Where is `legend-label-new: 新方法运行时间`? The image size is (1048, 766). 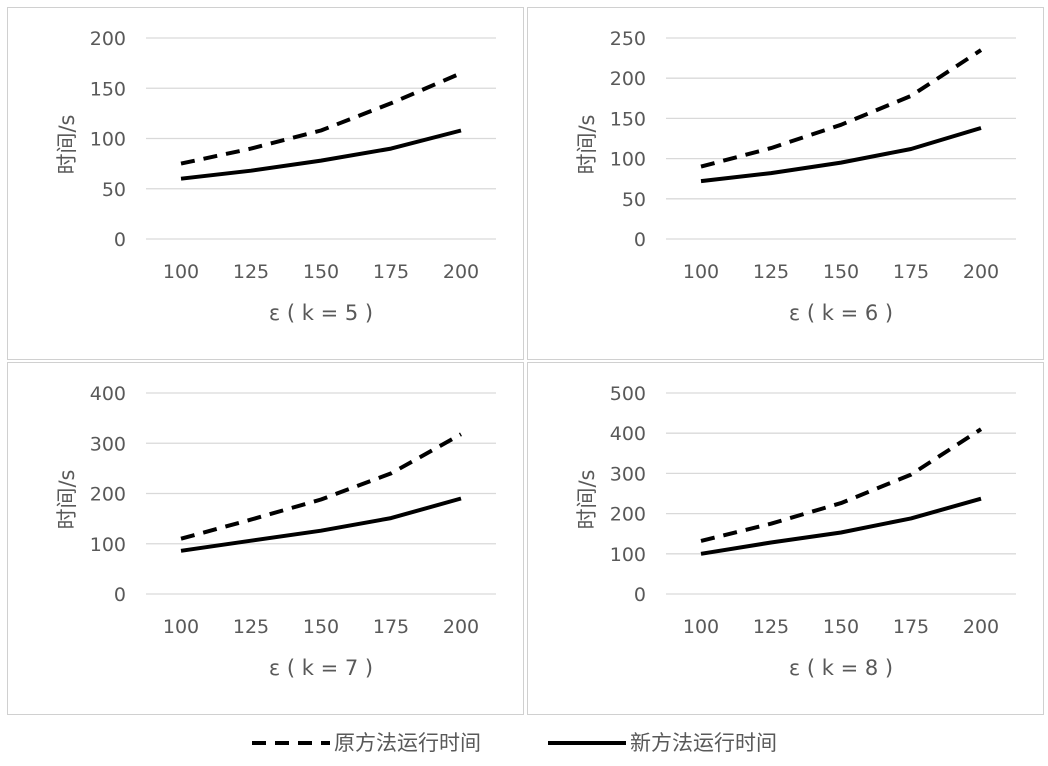 legend-label-new: 新方法运行时间 is located at coordinates (703, 743).